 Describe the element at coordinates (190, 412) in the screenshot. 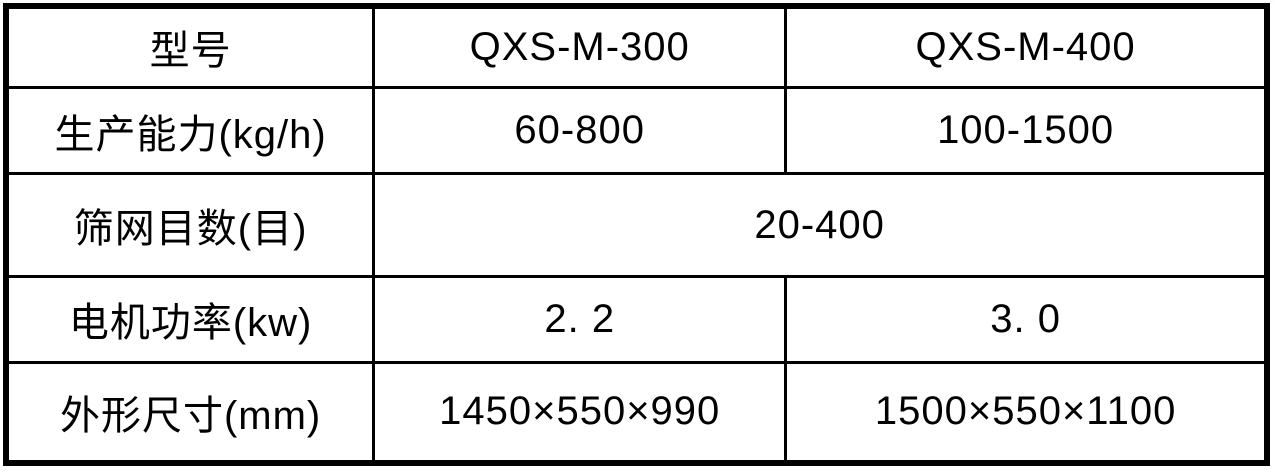

I see `row-label-size: 外形尺寸(mm)` at that location.